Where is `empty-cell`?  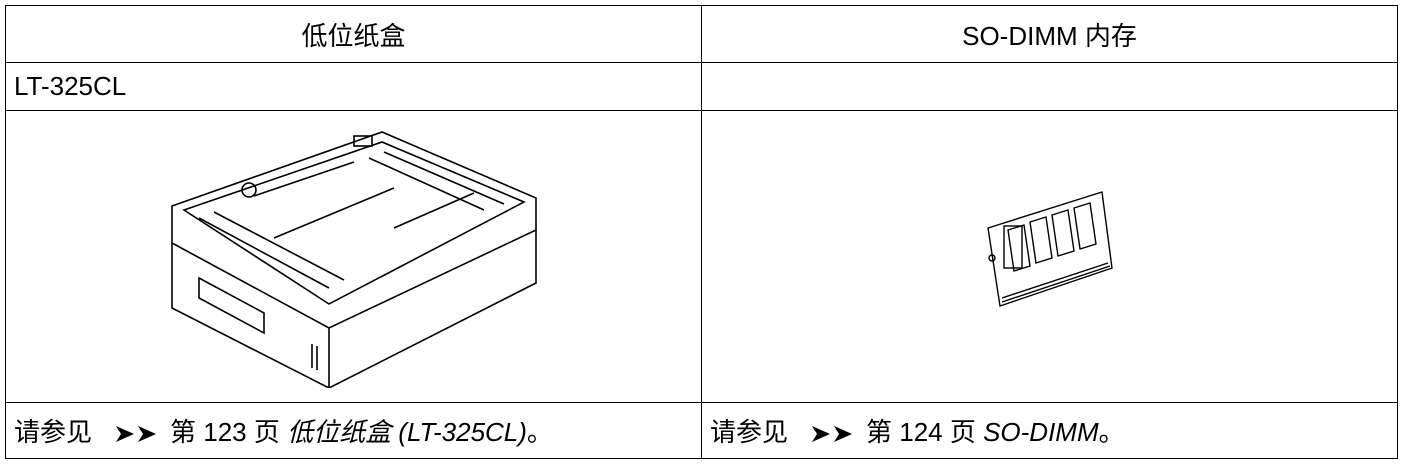 empty-cell is located at coordinates (1049, 86).